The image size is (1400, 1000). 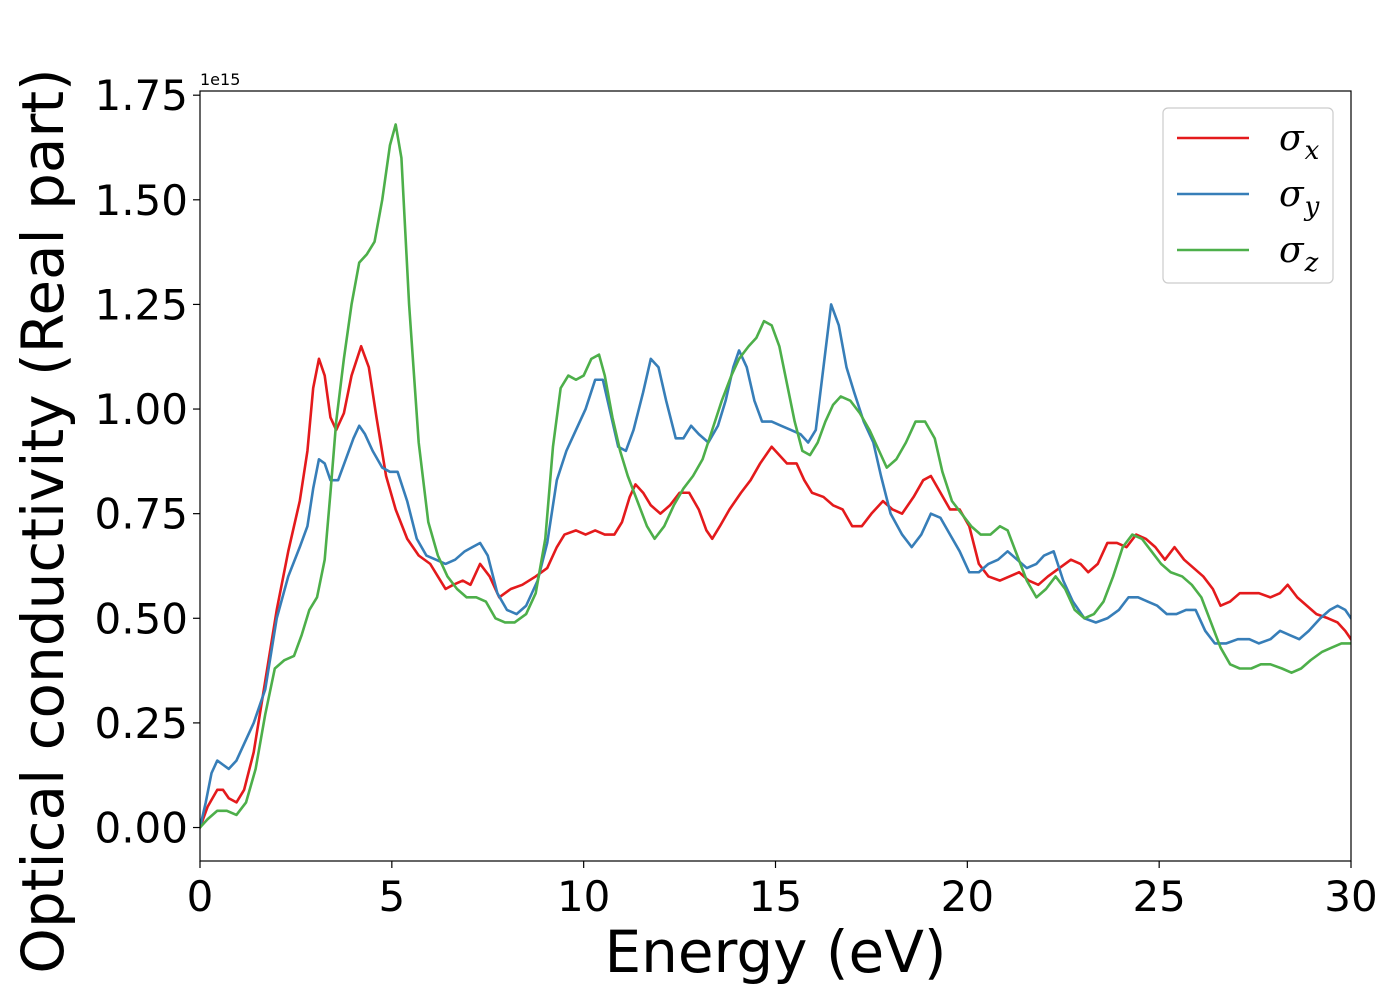 I want to click on legend: σx σy σz, so click(x=1248, y=195).